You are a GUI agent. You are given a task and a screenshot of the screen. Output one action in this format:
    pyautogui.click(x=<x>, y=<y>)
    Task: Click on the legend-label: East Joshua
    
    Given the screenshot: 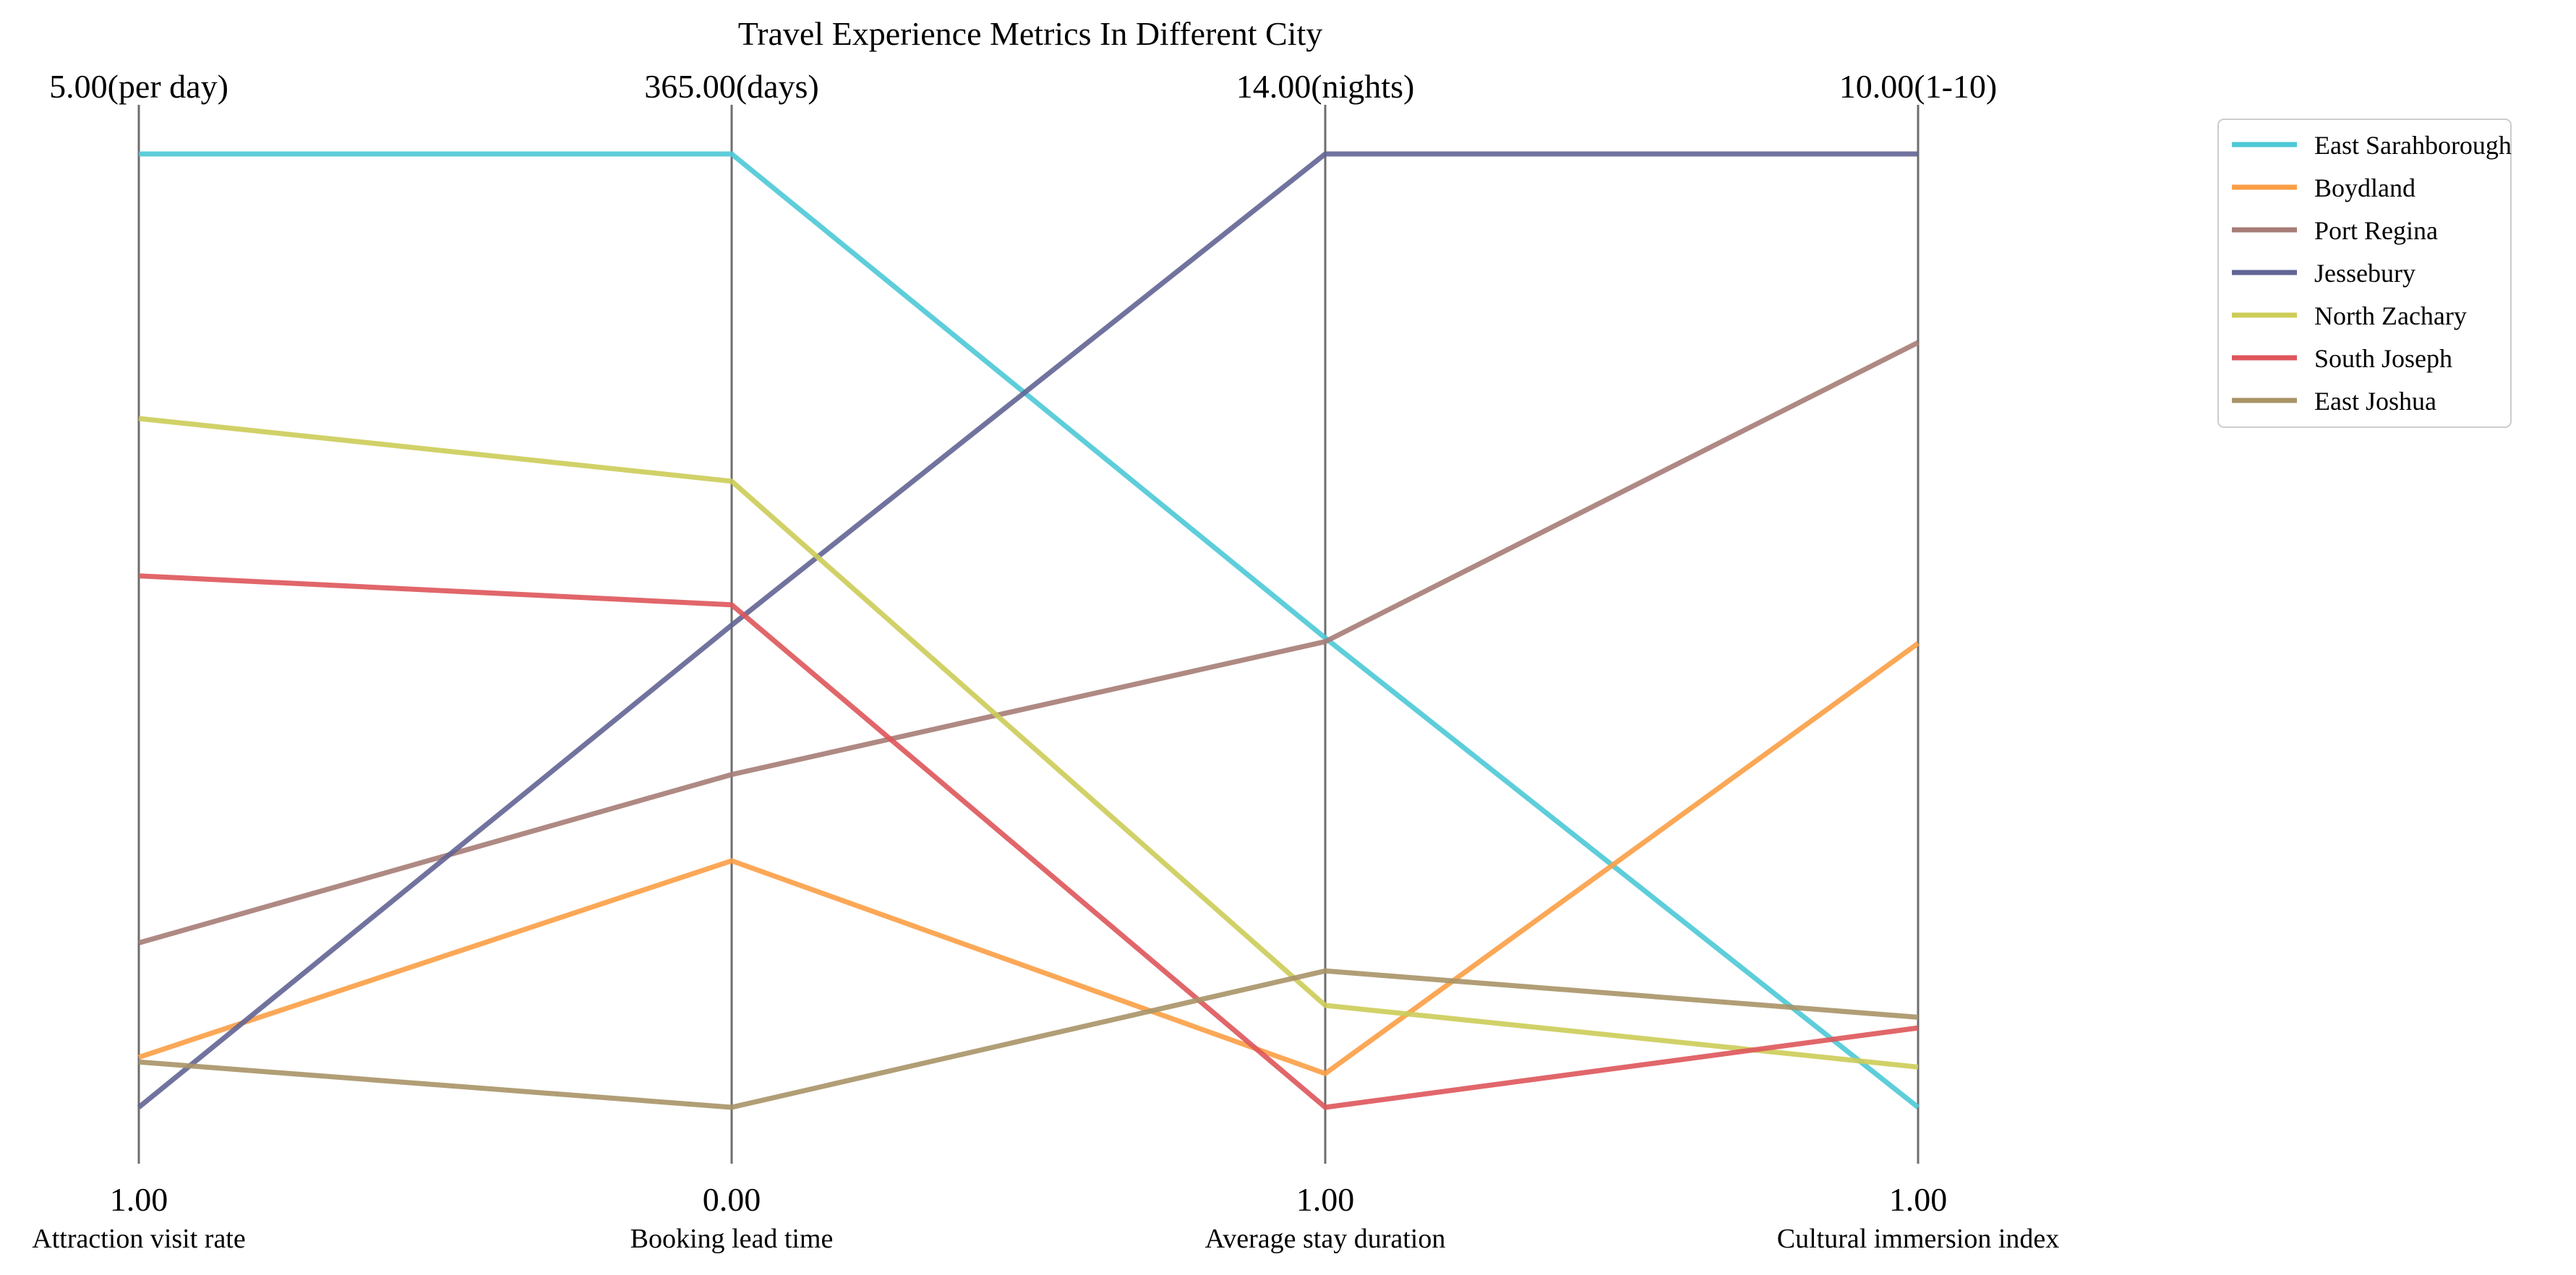 What is the action you would take?
    pyautogui.click(x=2375, y=401)
    